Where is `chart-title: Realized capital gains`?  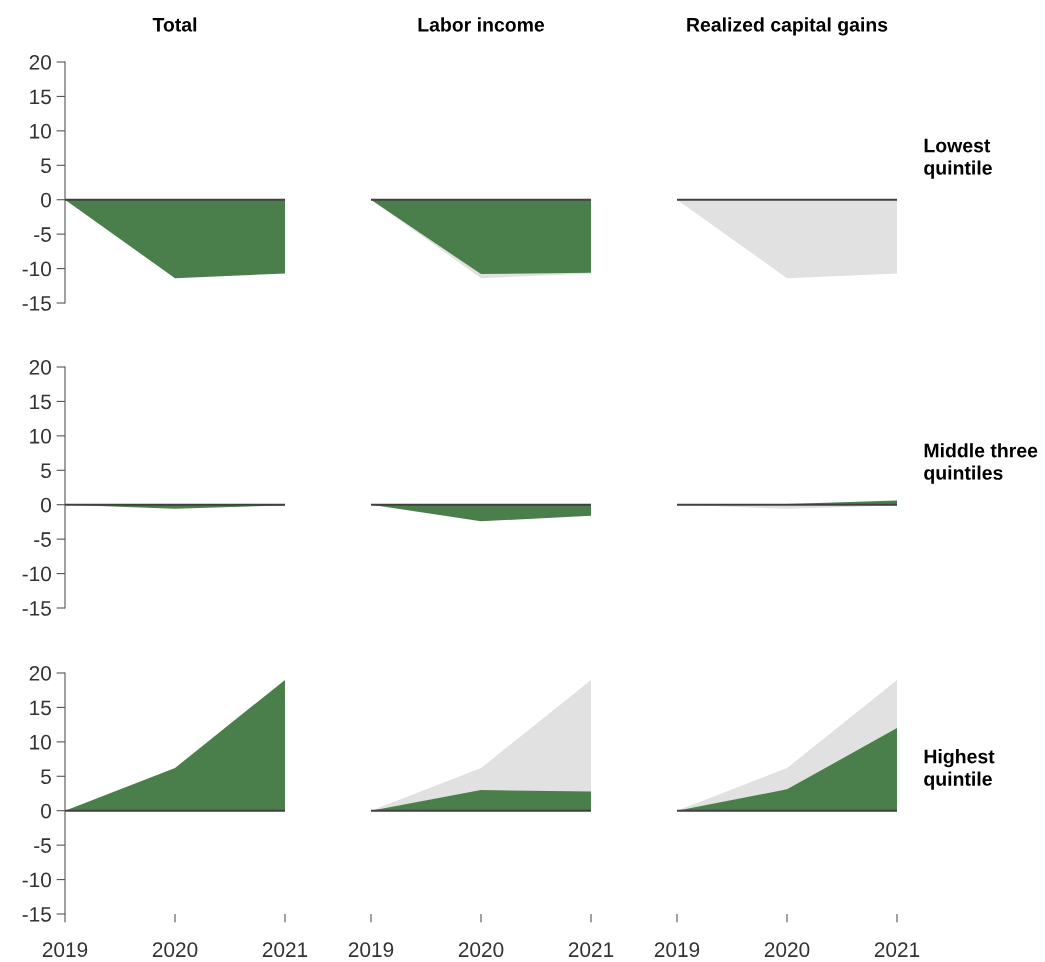 chart-title: Realized capital gains is located at coordinates (787, 26).